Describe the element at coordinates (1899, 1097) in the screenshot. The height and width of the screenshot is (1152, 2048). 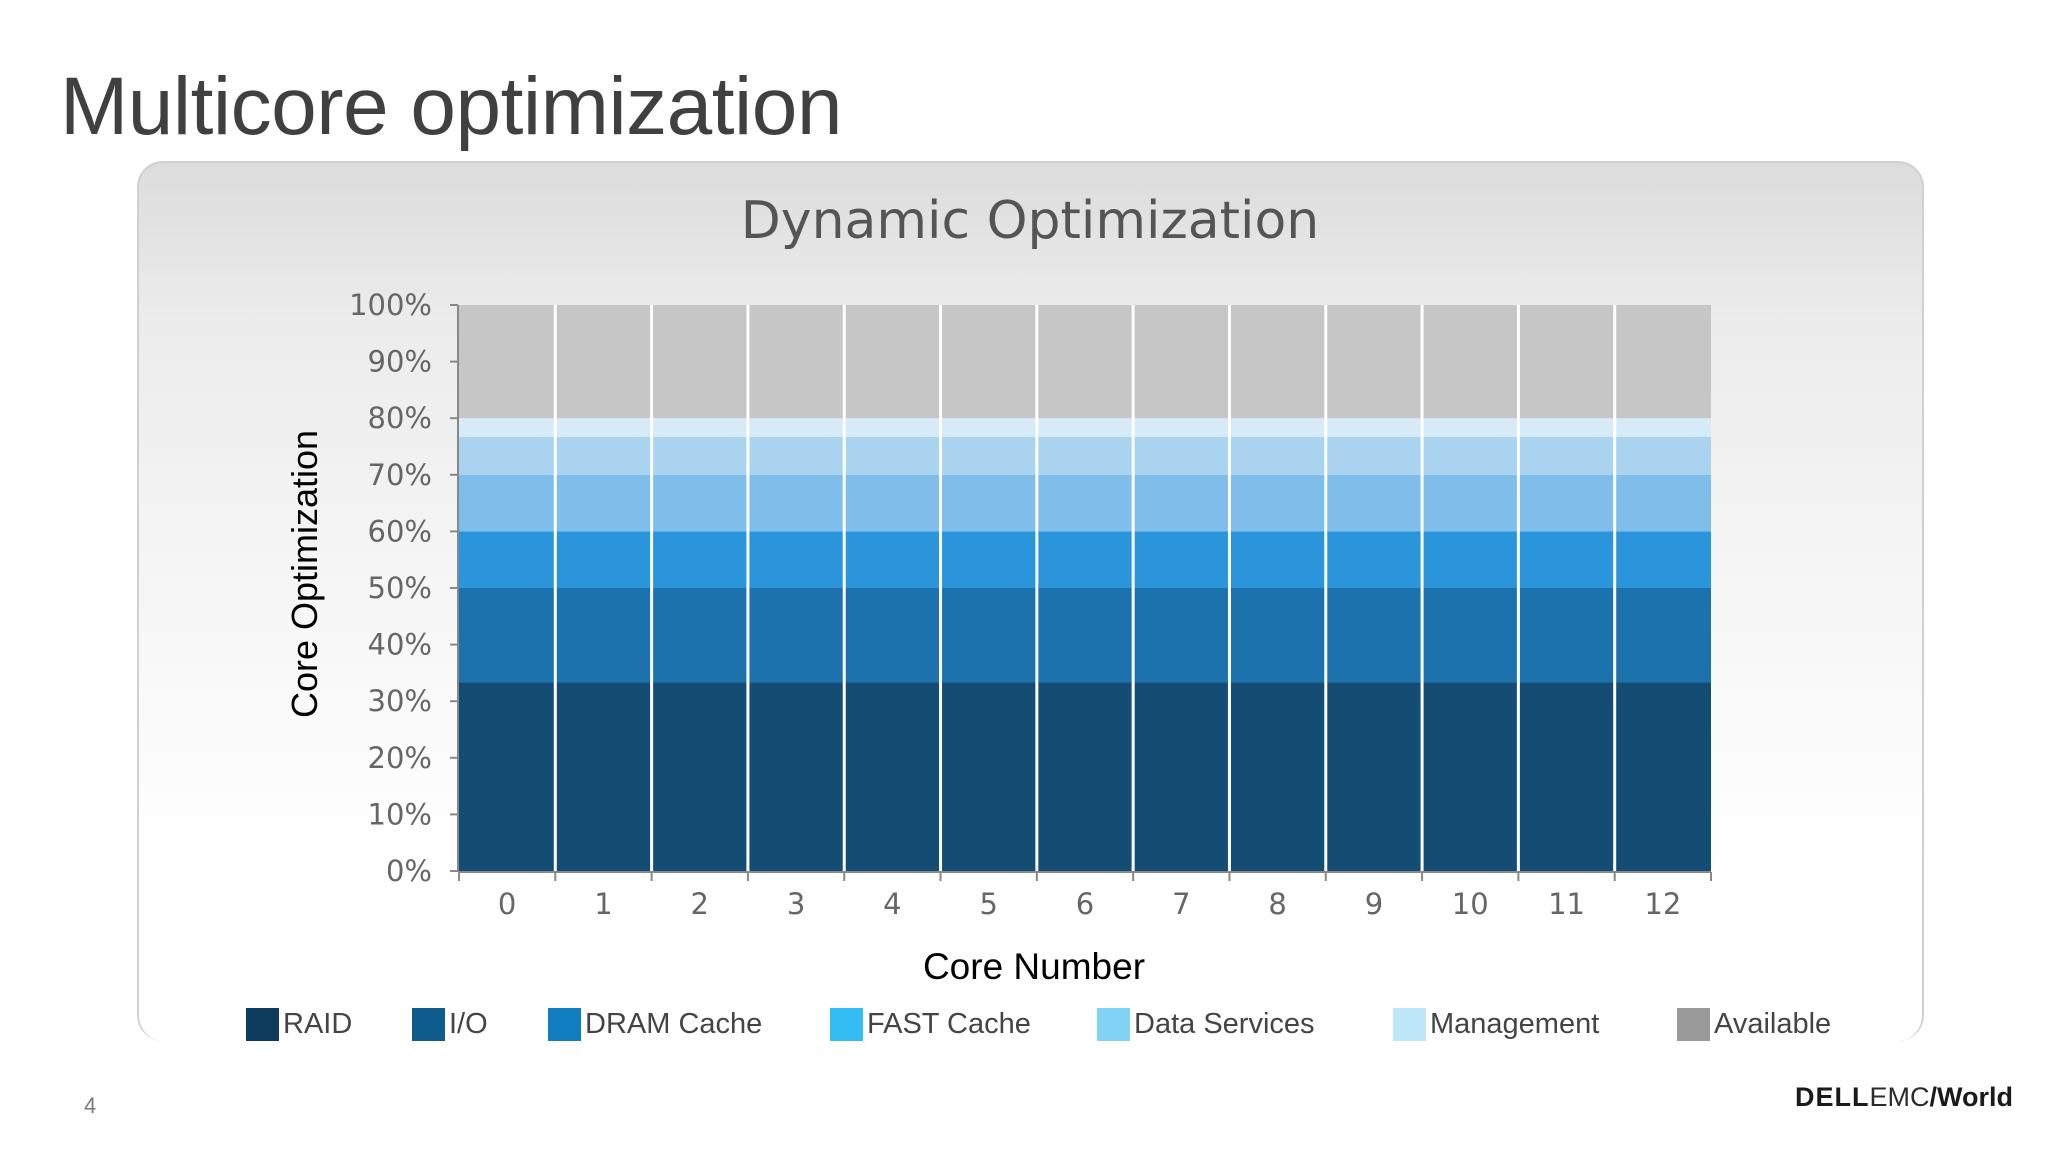
I see `logo-emc-text: EMC` at that location.